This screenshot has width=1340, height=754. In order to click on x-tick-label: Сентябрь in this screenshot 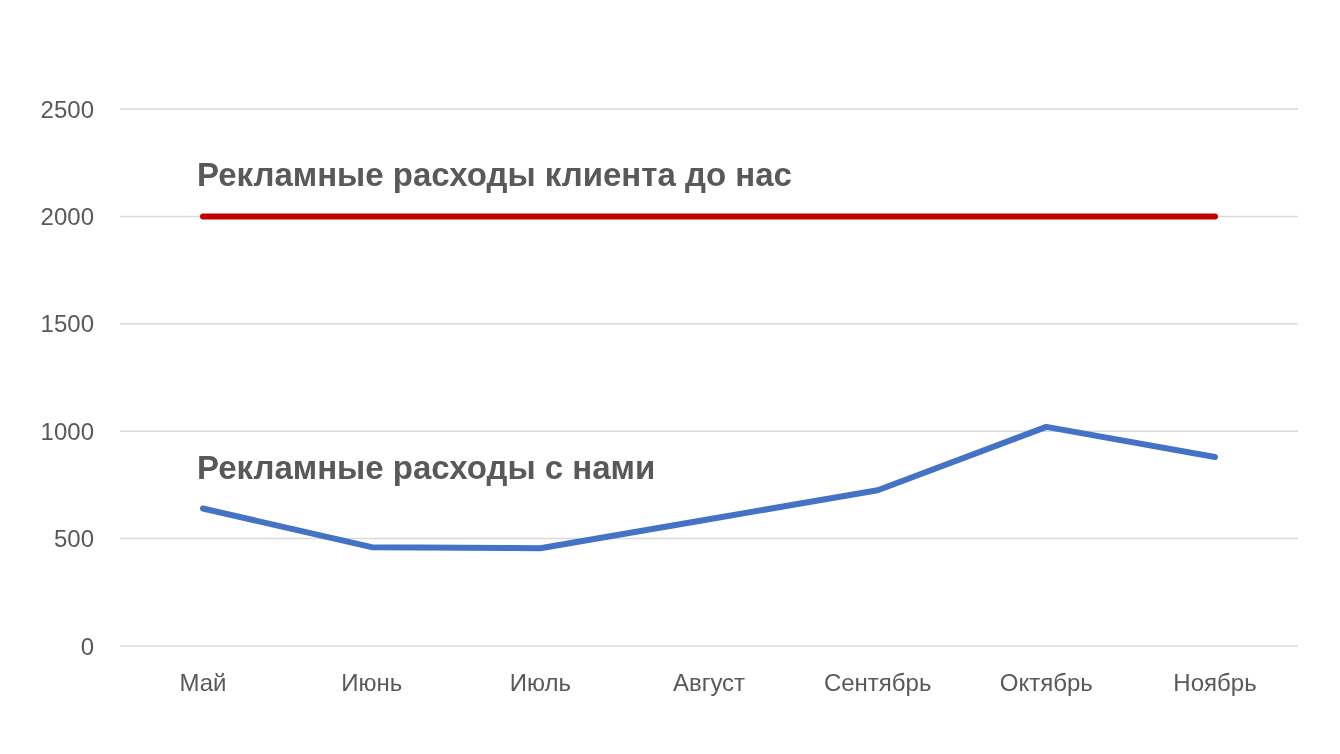, I will do `click(877, 683)`.